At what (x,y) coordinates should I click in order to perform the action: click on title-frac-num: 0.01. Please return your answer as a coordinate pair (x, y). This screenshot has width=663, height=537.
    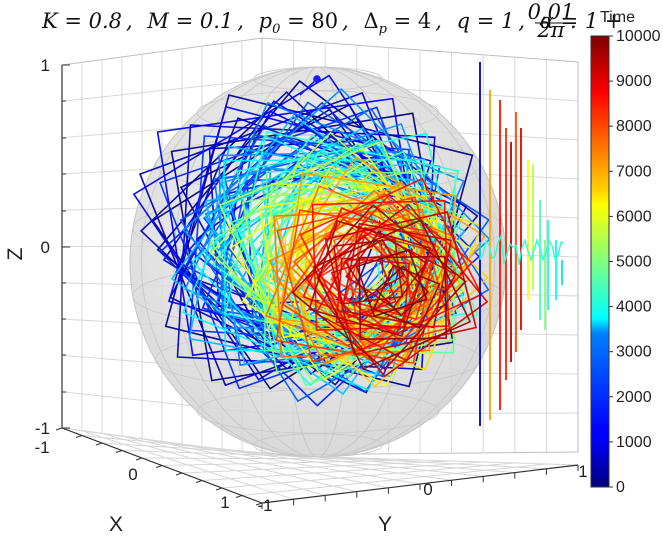
    Looking at the image, I should click on (551, 12).